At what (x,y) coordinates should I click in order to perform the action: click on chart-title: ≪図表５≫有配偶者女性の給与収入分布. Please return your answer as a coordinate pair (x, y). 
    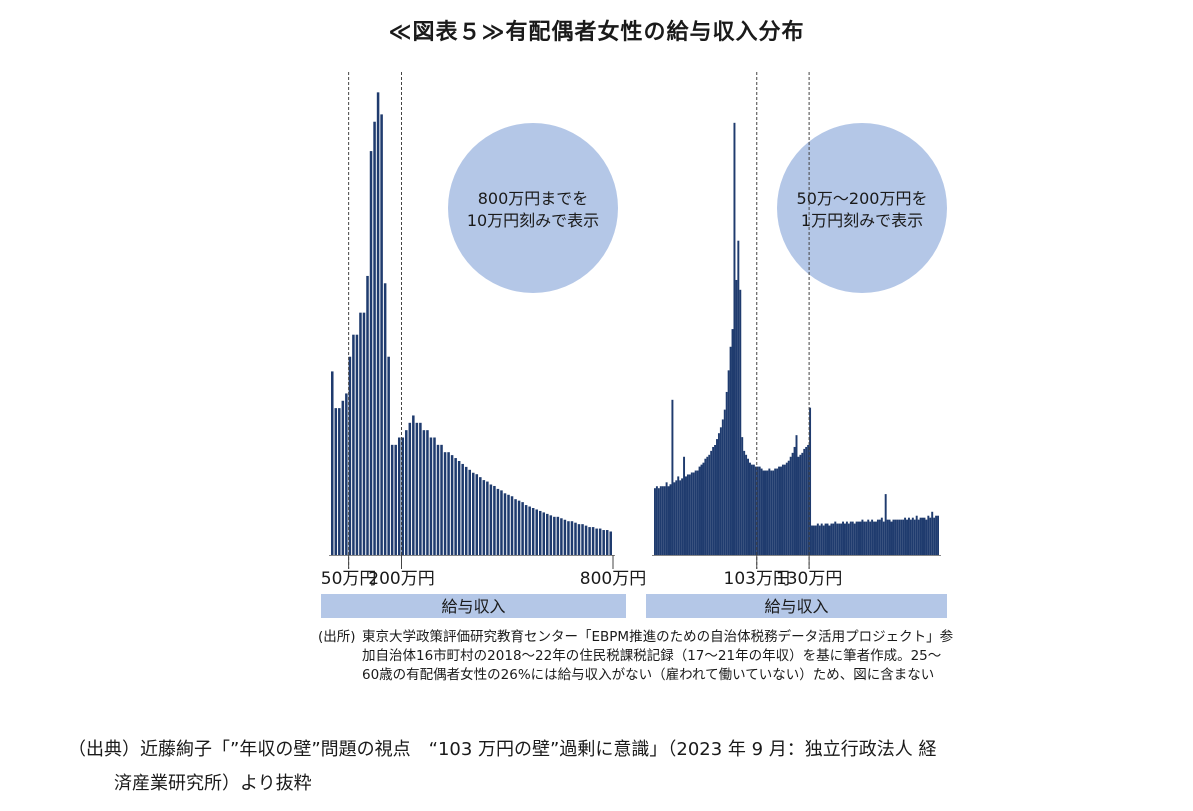
    Looking at the image, I should click on (596, 32).